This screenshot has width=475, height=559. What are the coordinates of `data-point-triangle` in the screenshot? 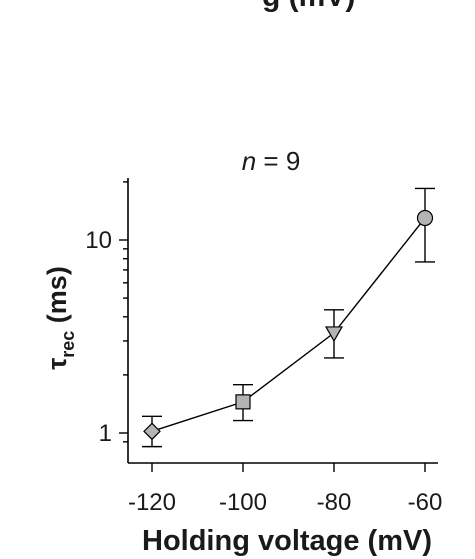 It's located at (334, 334).